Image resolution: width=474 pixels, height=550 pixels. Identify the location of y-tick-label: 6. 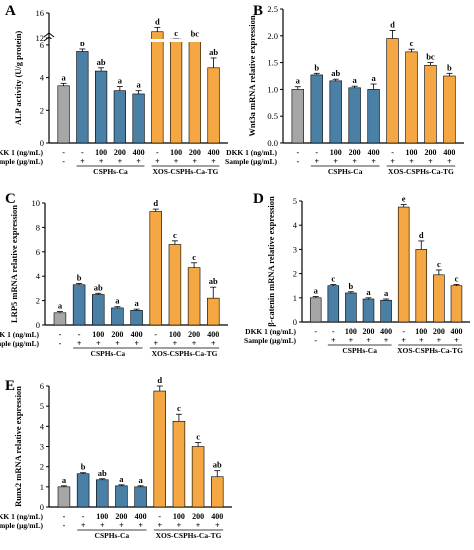
(38, 252).